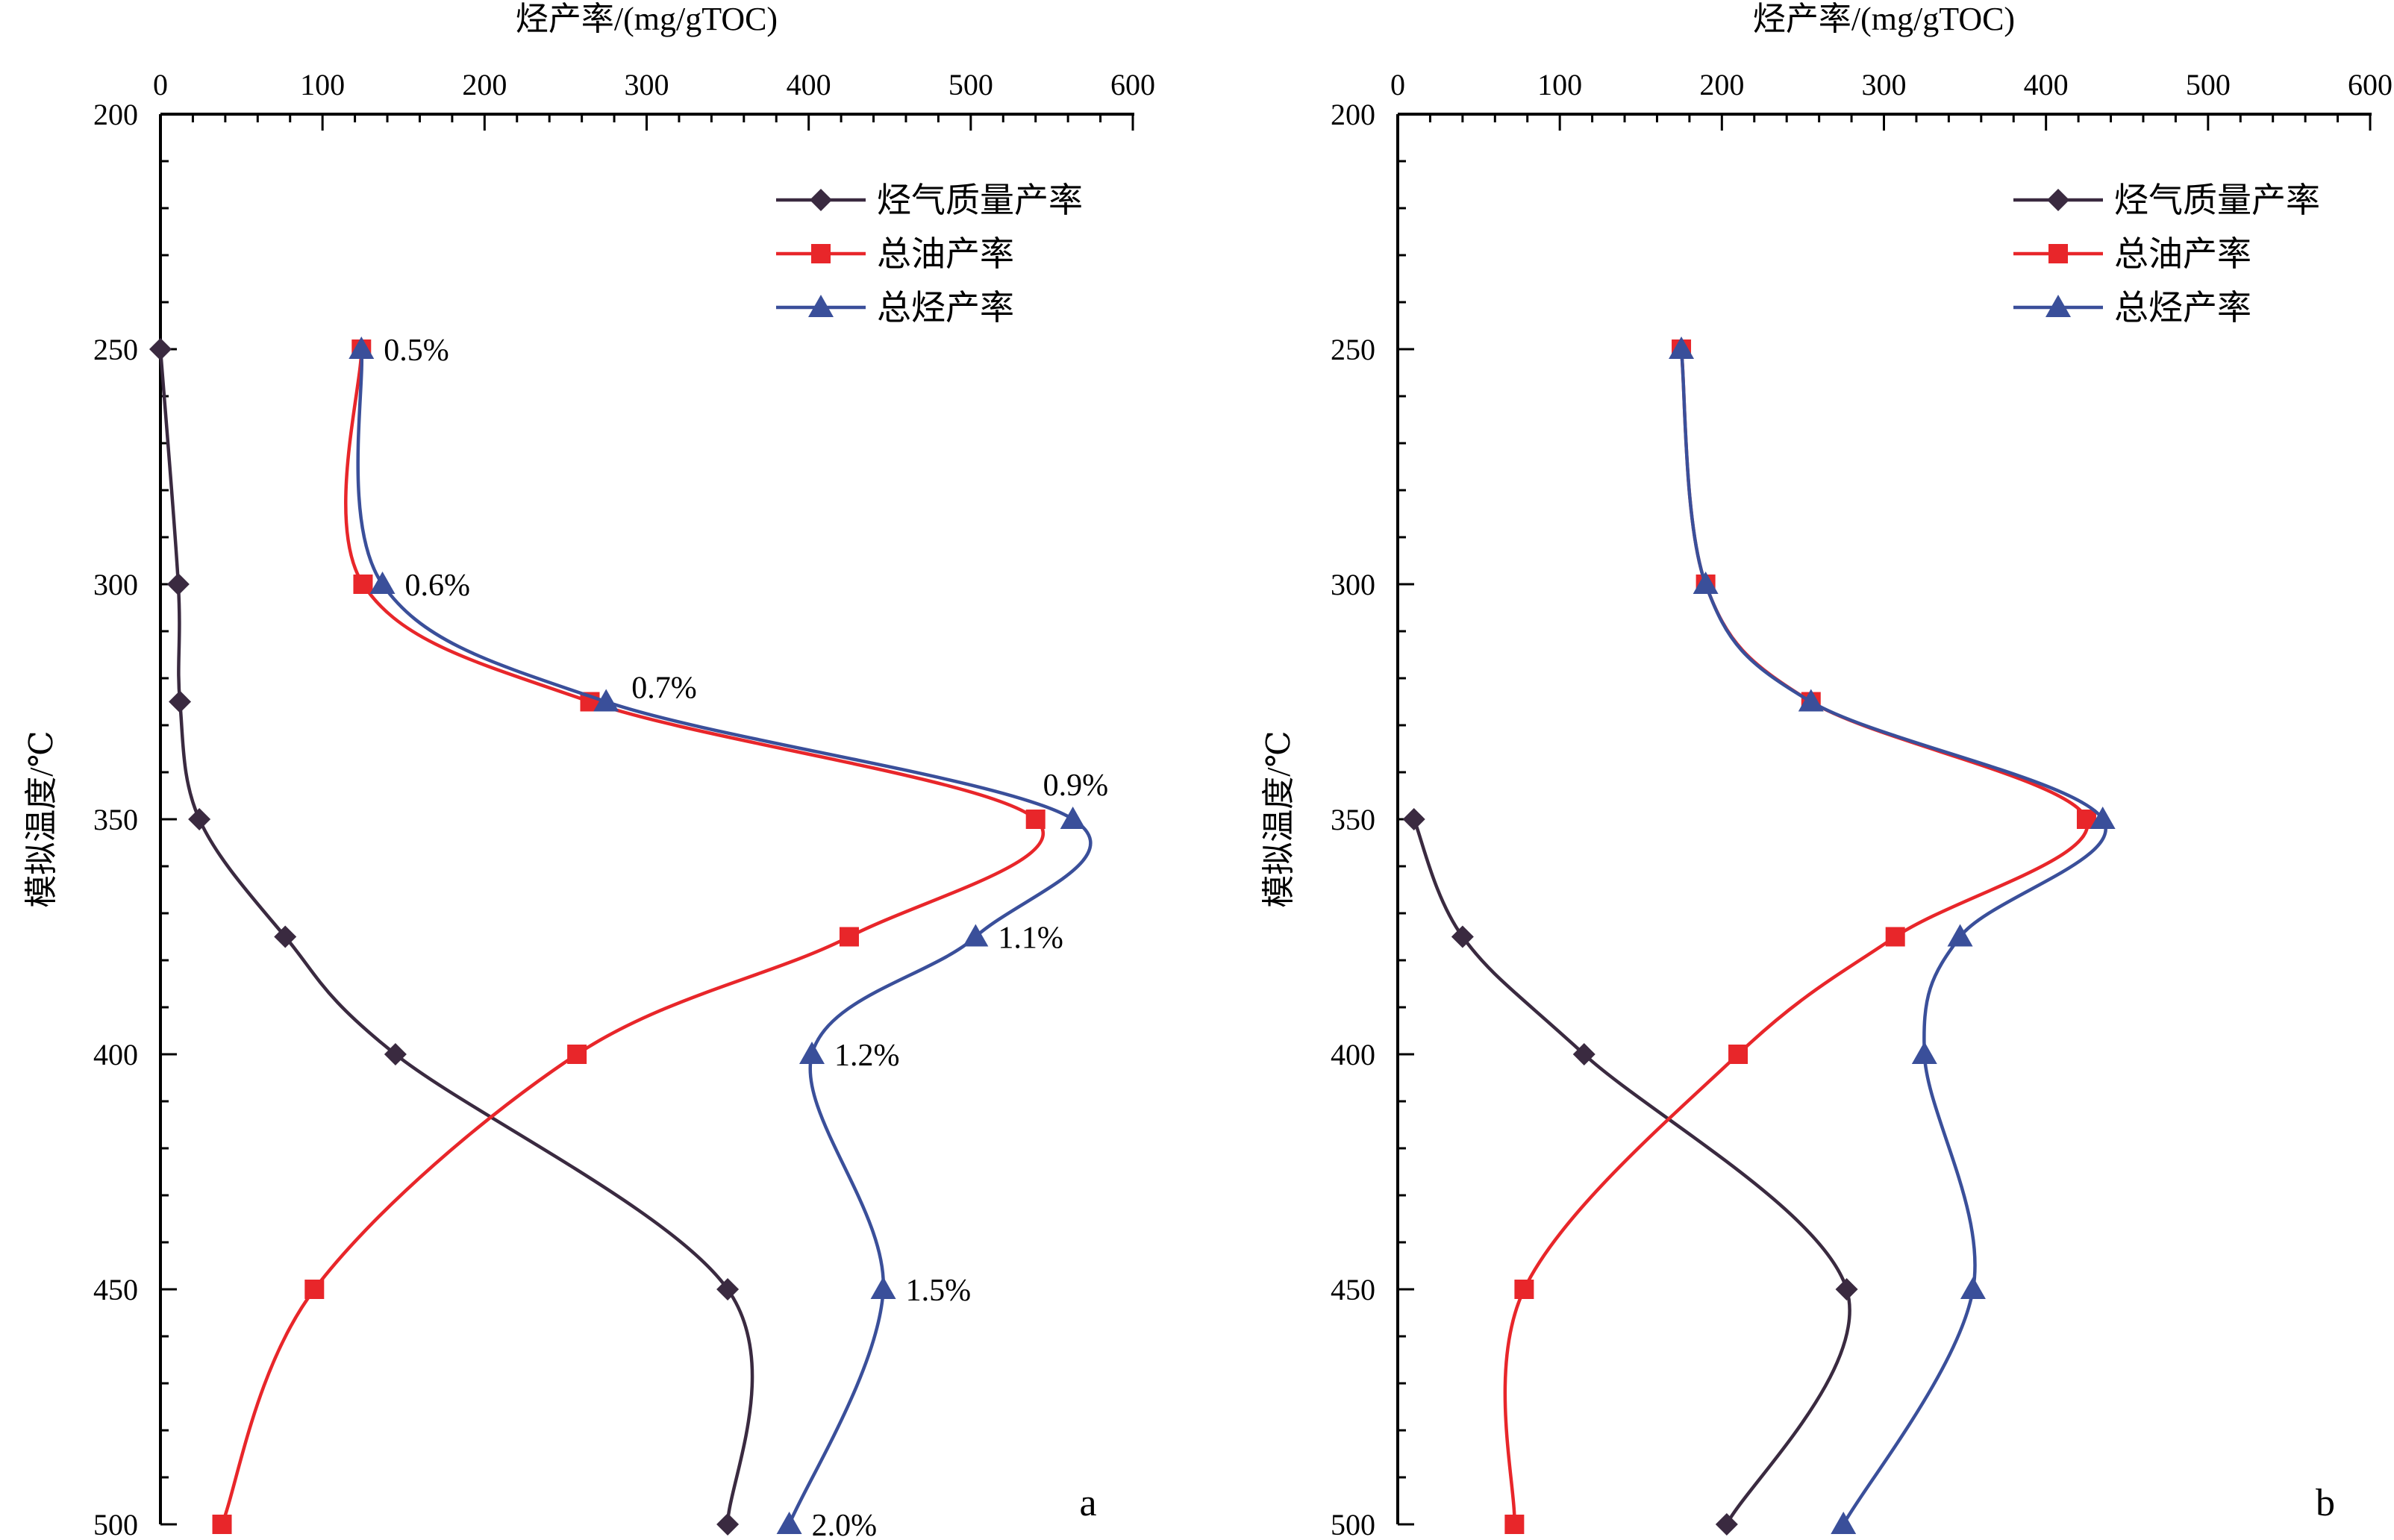 The image size is (2394, 1540). What do you see at coordinates (1030, 938) in the screenshot?
I see `point-label: 1.1%` at bounding box center [1030, 938].